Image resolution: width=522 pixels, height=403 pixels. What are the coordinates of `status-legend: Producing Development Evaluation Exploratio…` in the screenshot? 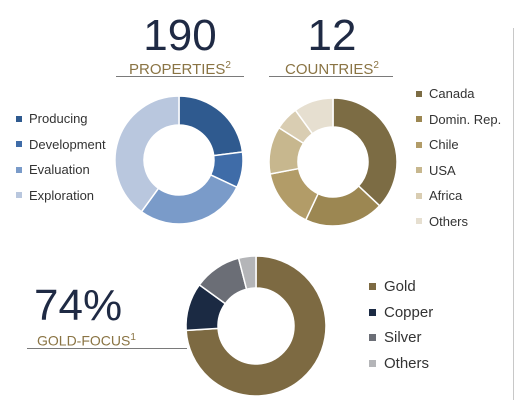 It's located at (61, 157).